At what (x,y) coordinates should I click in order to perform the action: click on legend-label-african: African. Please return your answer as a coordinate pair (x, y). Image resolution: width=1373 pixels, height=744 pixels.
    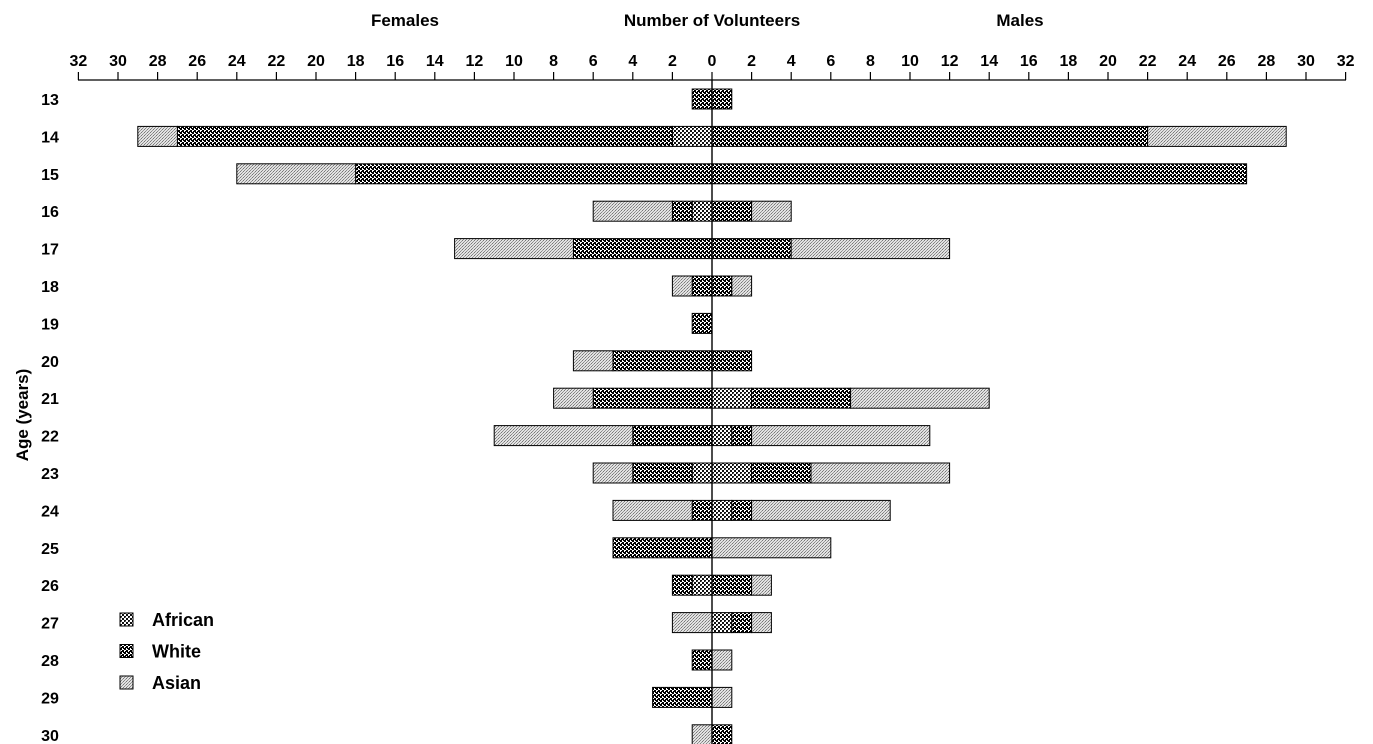
    Looking at the image, I should click on (183, 620).